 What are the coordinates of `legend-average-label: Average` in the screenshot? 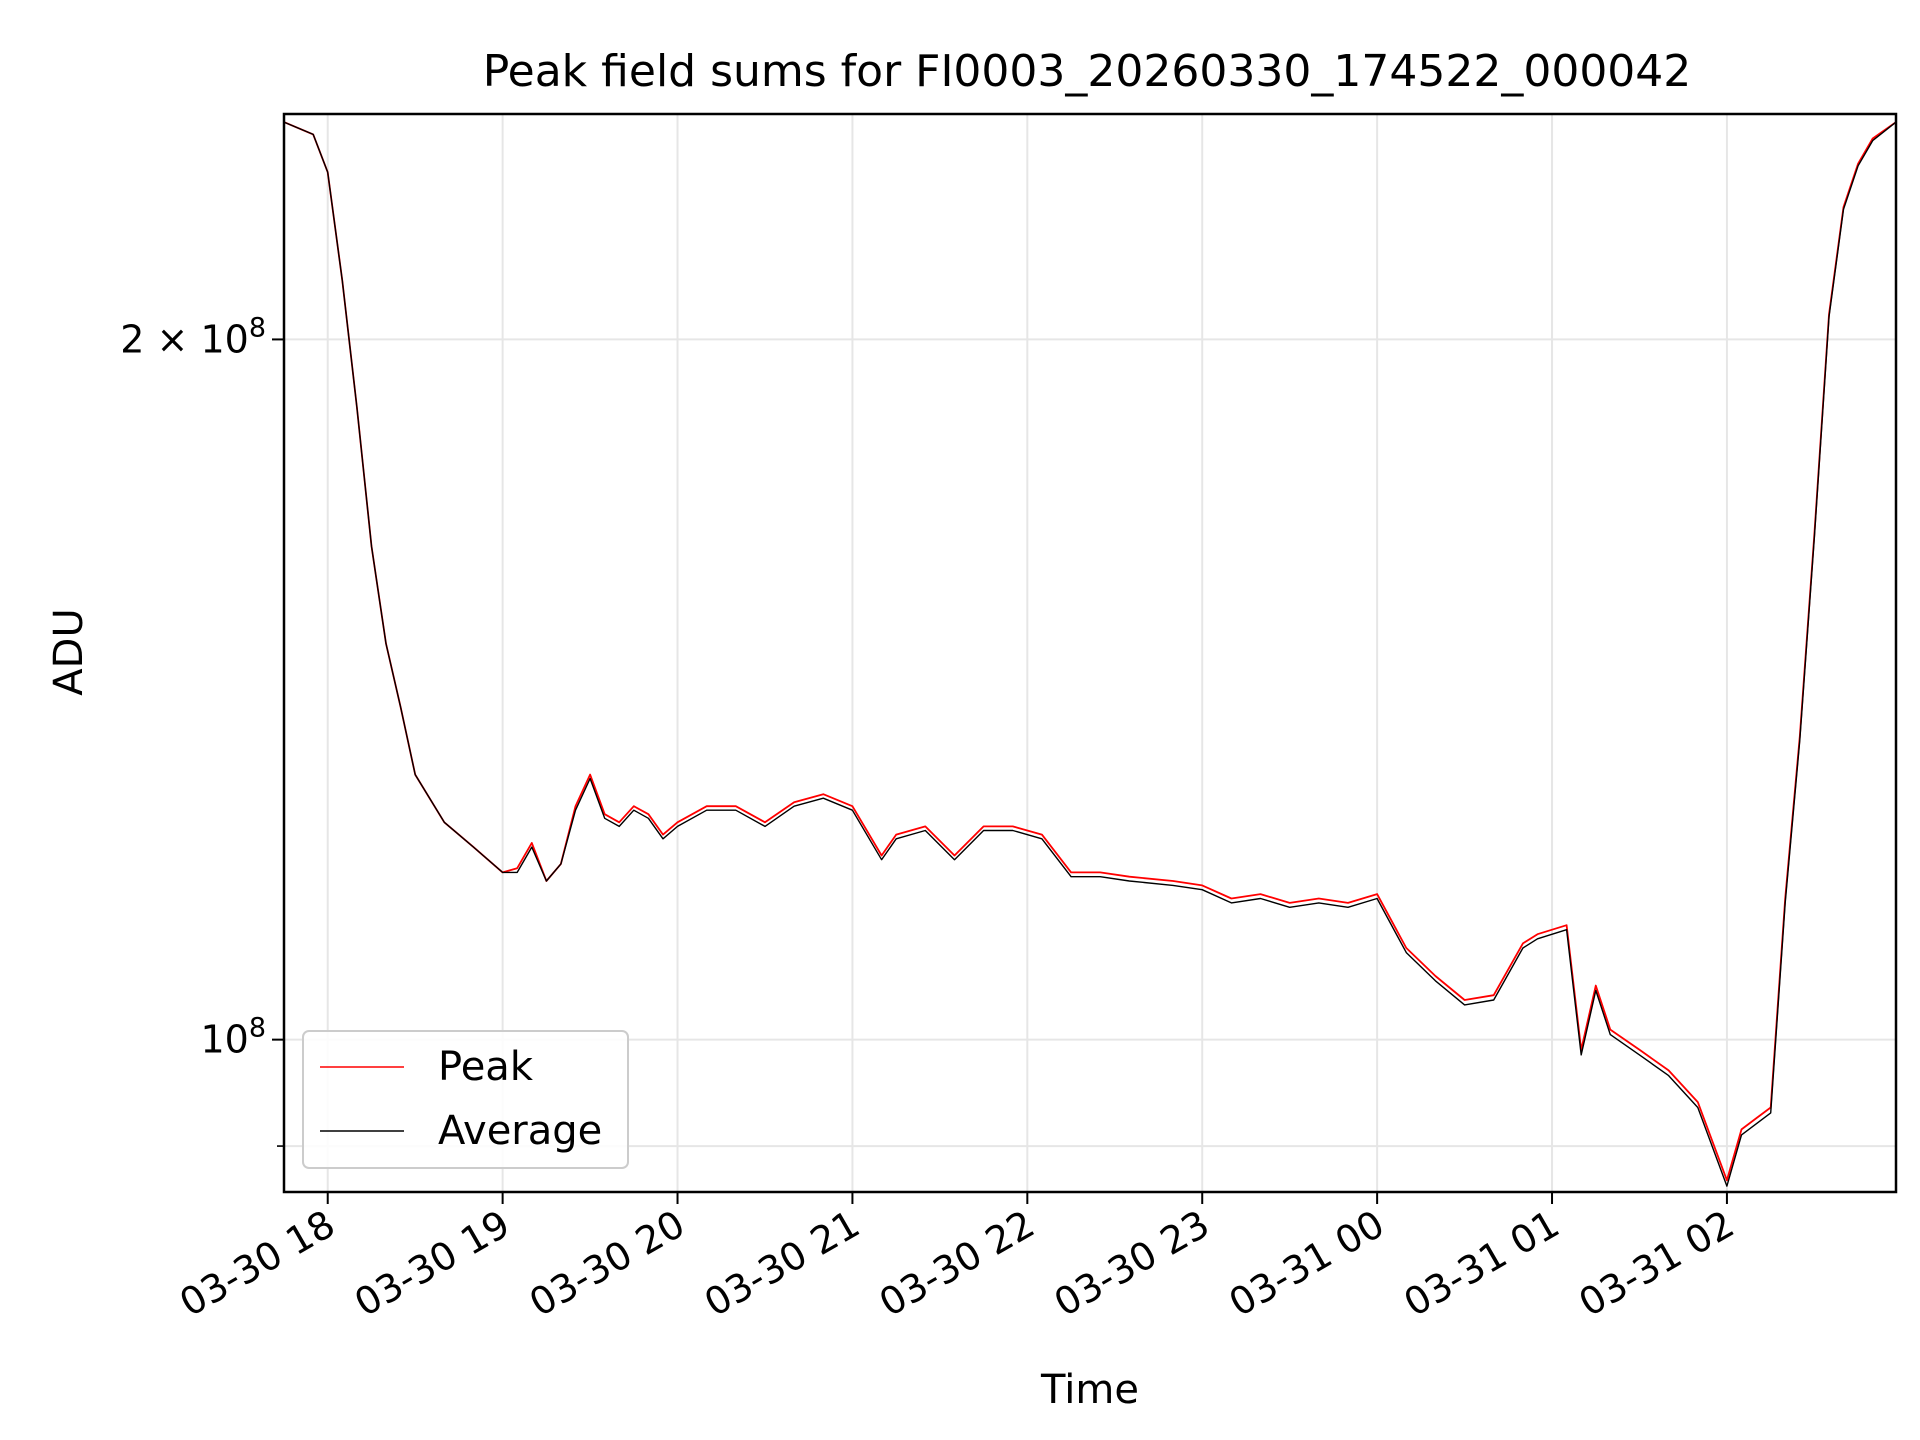 It's located at (520, 1131).